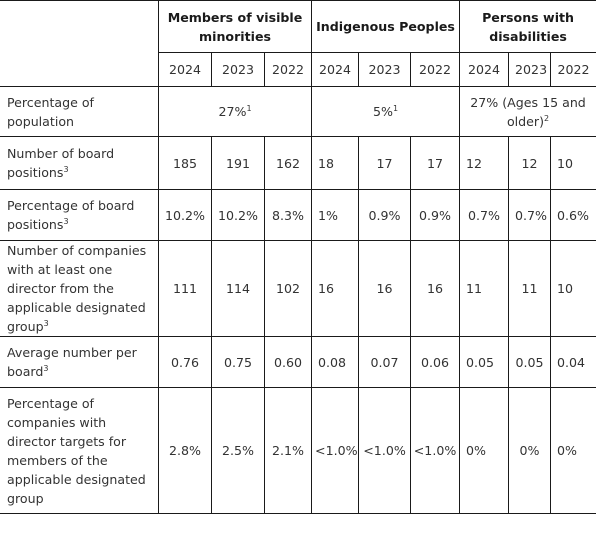 The height and width of the screenshot is (535, 596). I want to click on data-cell: 111, so click(185, 288).